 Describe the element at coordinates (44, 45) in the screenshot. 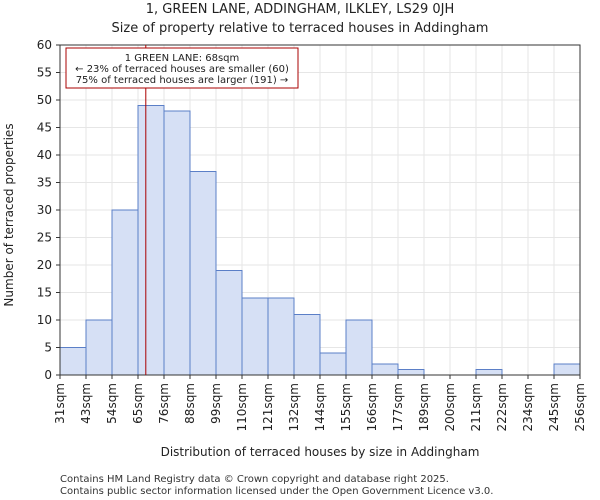

I see `y-tick-label: 60` at that location.